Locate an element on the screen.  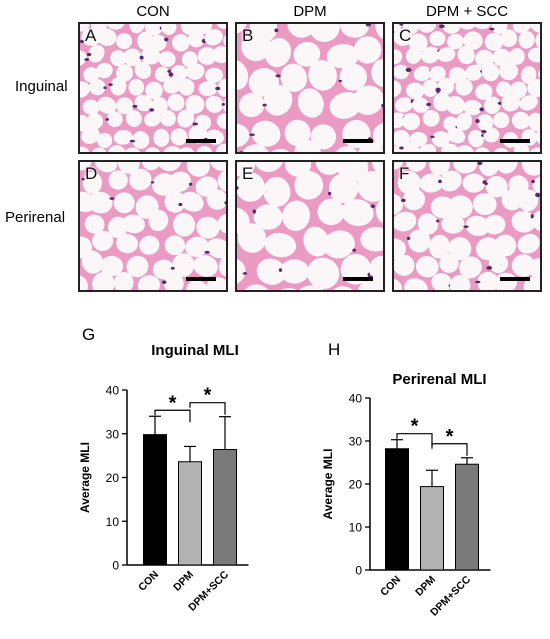
histology-panel-c: C is located at coordinates (467, 88).